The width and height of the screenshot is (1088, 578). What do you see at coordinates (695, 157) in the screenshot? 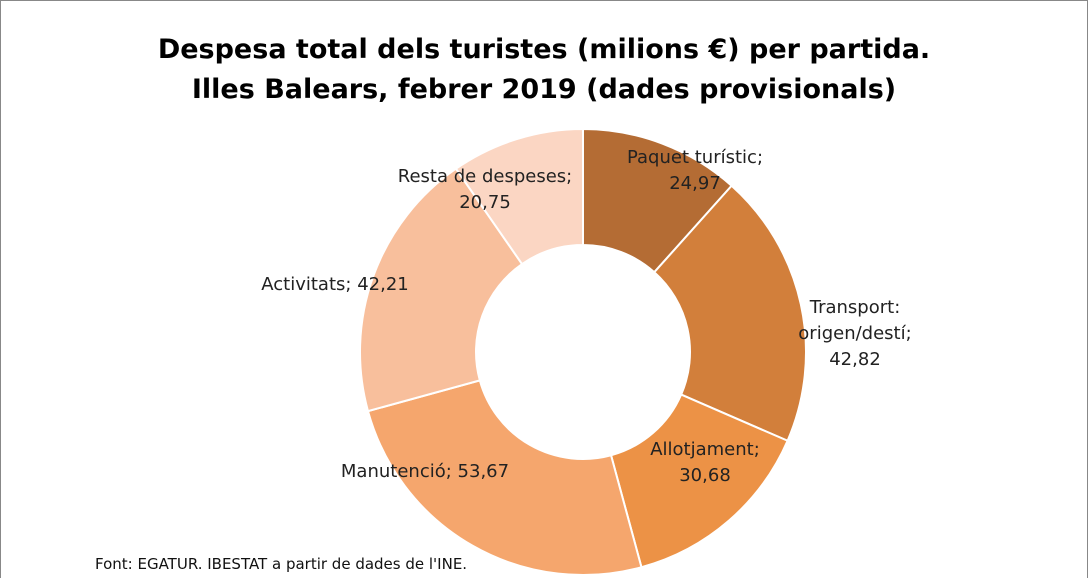
I see `category-label: Paquet turístic;` at bounding box center [695, 157].